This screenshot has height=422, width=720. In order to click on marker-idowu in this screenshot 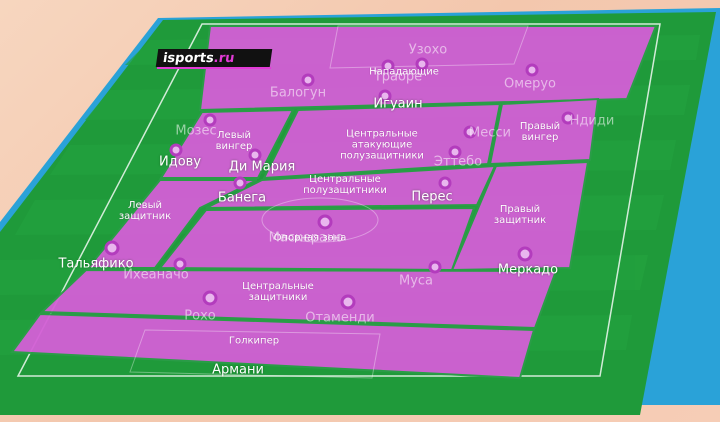, I will do `click(568, 118)`.